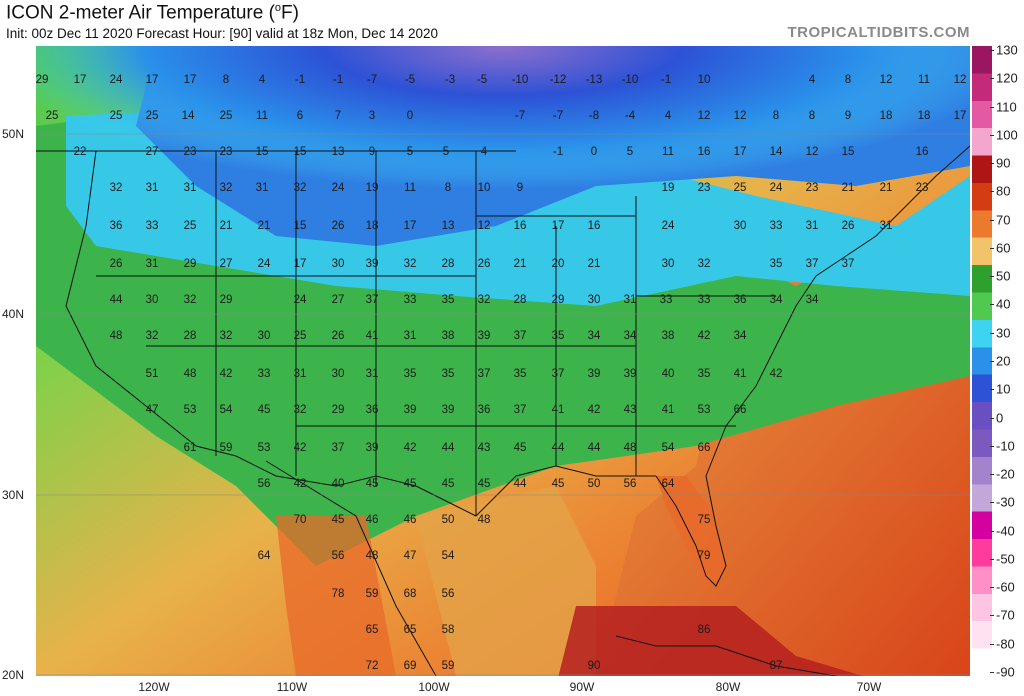 This screenshot has height=696, width=1024. I want to click on temperature-value: 38, so click(448, 336).